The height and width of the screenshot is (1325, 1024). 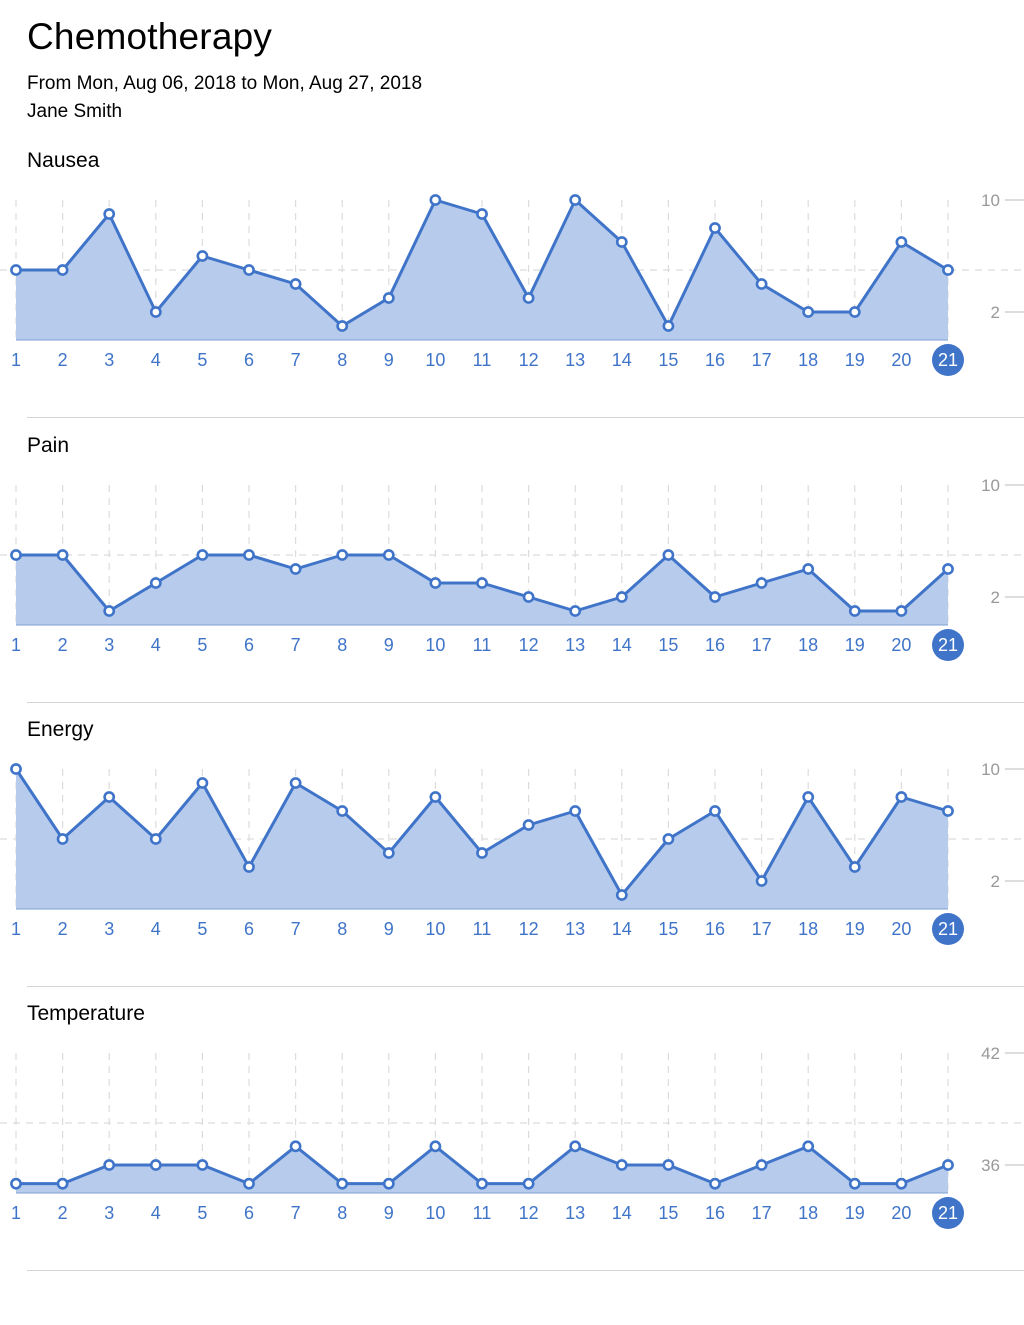 What do you see at coordinates (86, 1013) in the screenshot?
I see `chart-title-temperature: Temperature` at bounding box center [86, 1013].